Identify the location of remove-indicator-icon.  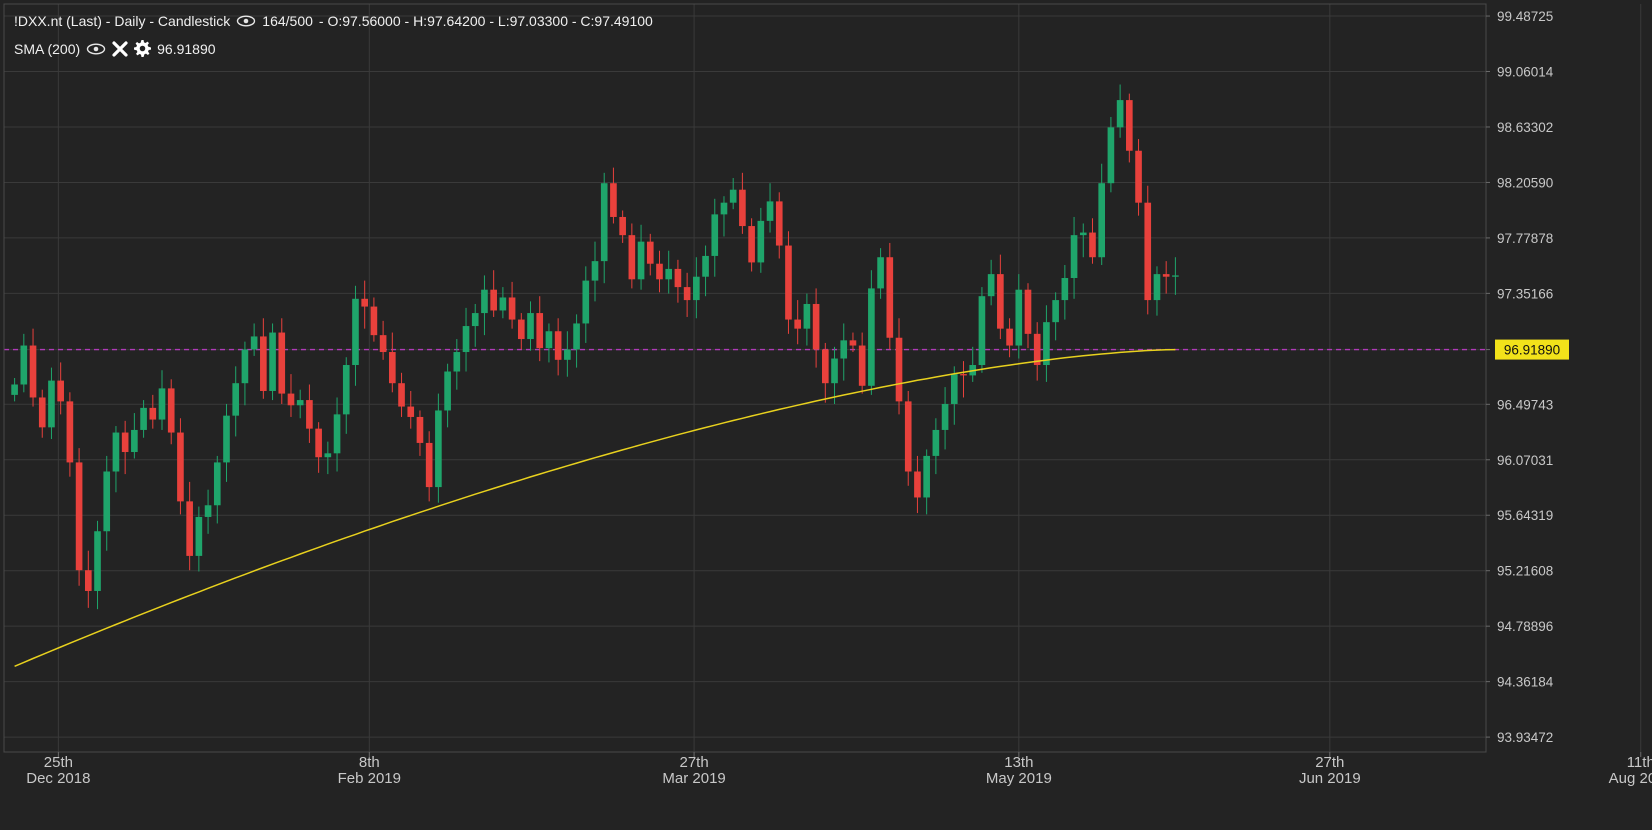
(120, 48).